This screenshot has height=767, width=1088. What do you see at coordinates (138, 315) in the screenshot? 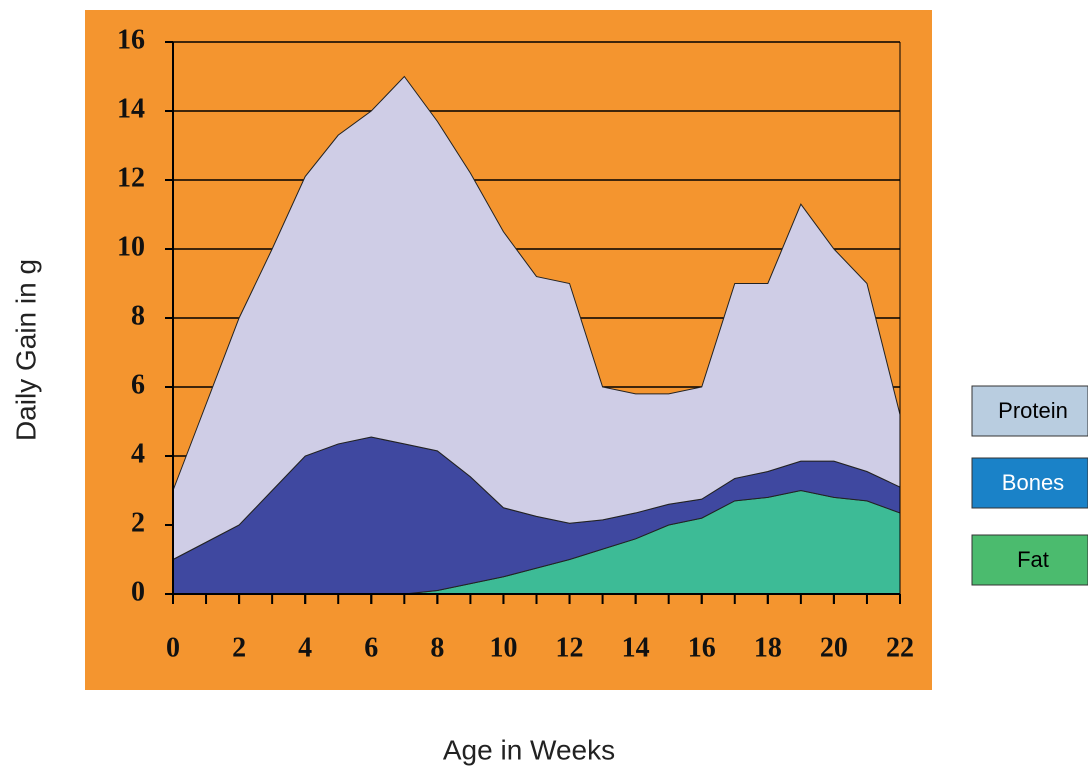
I see `y-tick-label: 8` at bounding box center [138, 315].